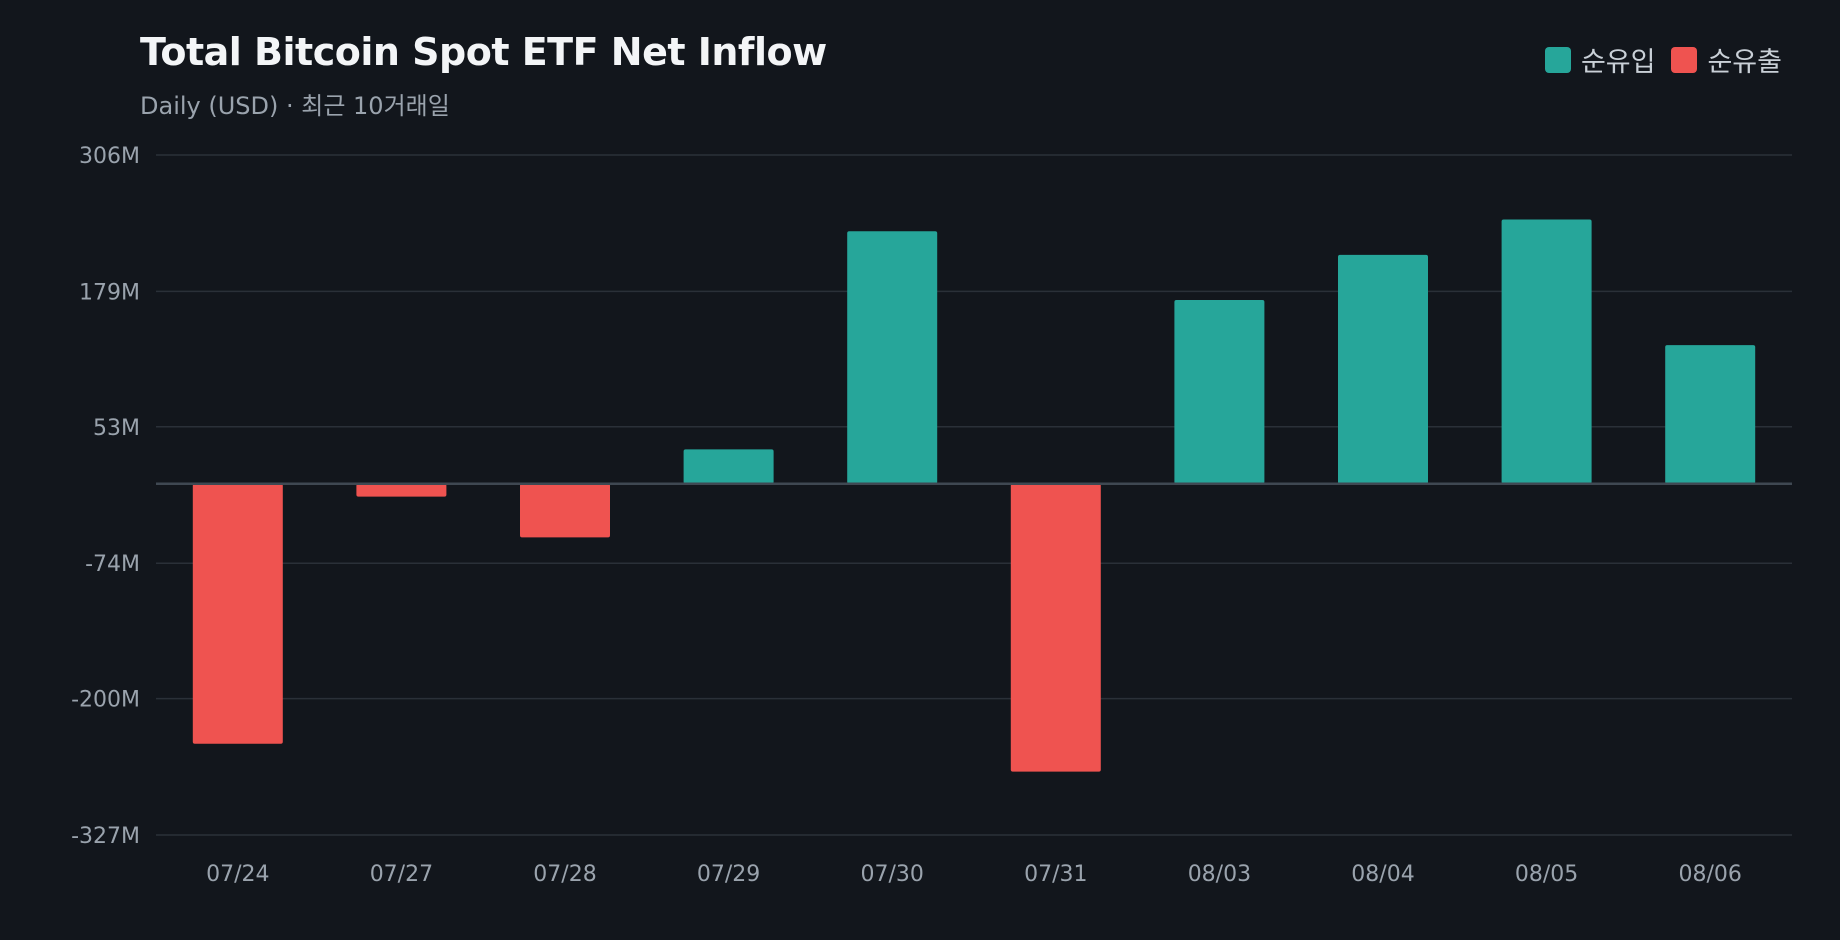 Image resolution: width=1840 pixels, height=940 pixels. Describe the element at coordinates (105, 496) in the screenshot. I see `y-axis-ticks: 306M 179M 53M -74M -200M -327M` at that location.